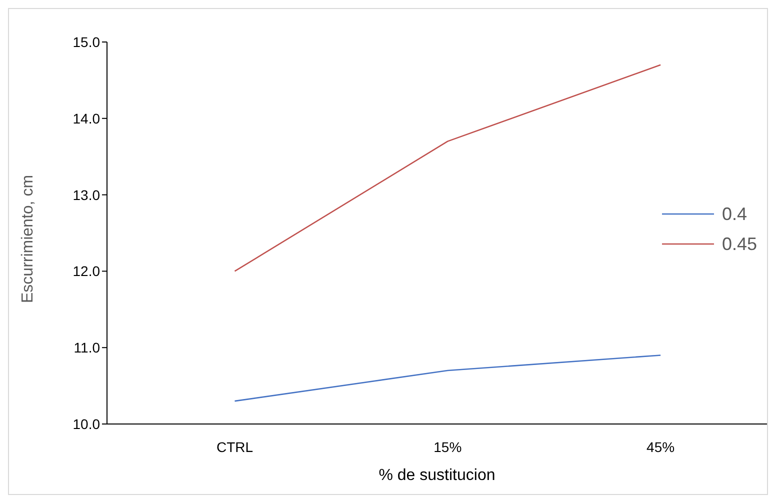 The image size is (776, 503). What do you see at coordinates (739, 244) in the screenshot?
I see `legend-label: 0.45` at bounding box center [739, 244].